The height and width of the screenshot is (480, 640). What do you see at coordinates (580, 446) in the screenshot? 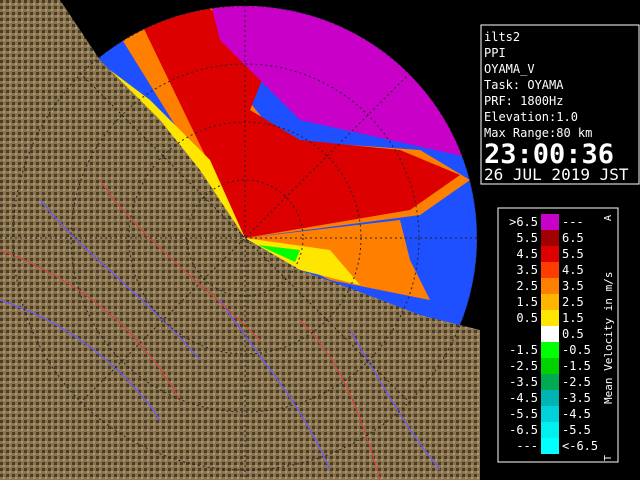
I see `legend-right-label: <-6.5` at bounding box center [580, 446].